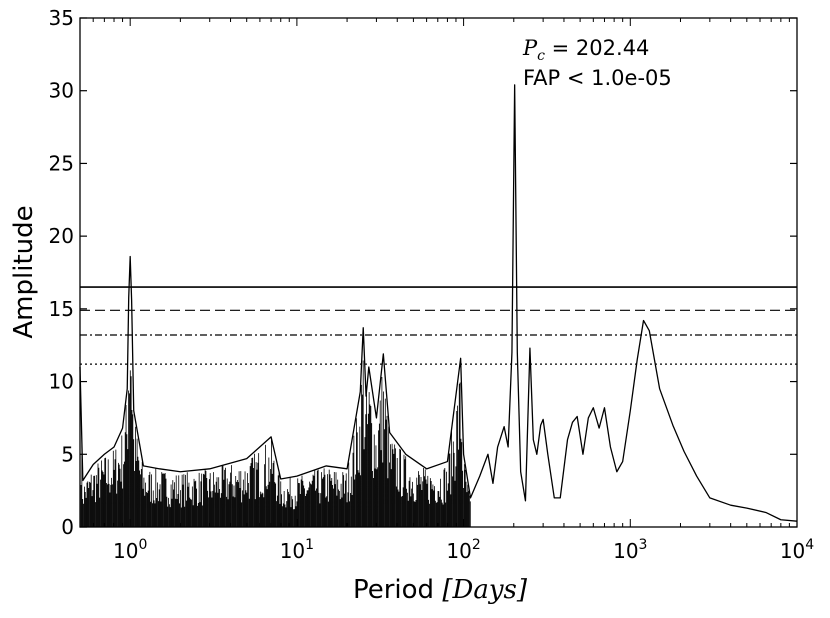 The height and width of the screenshot is (618, 830). What do you see at coordinates (61, 309) in the screenshot?
I see `y-tick-label: 15` at bounding box center [61, 309].